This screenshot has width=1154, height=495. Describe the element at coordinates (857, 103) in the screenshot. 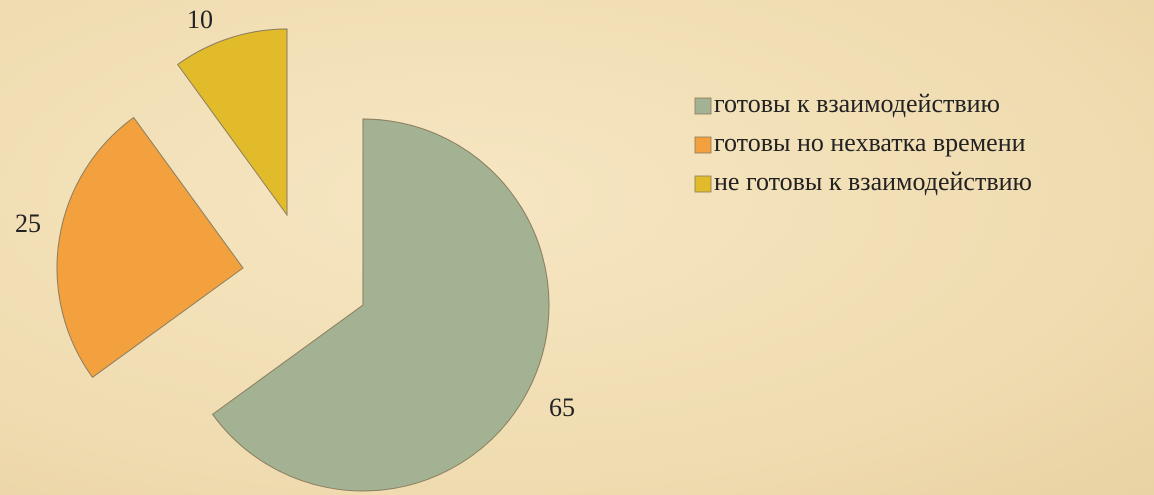

I see `legend-label: готовы к взаимодействию` at that location.